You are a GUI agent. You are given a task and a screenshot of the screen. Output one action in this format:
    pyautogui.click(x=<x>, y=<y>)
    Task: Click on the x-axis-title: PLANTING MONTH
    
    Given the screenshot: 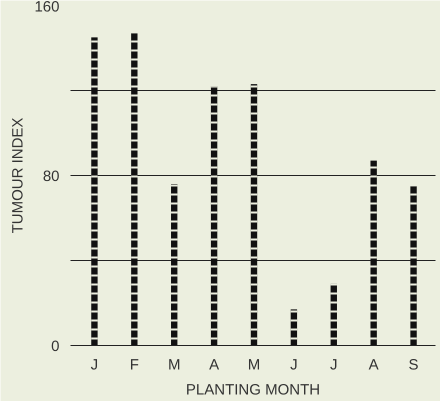 What is the action you would take?
    pyautogui.click(x=253, y=390)
    